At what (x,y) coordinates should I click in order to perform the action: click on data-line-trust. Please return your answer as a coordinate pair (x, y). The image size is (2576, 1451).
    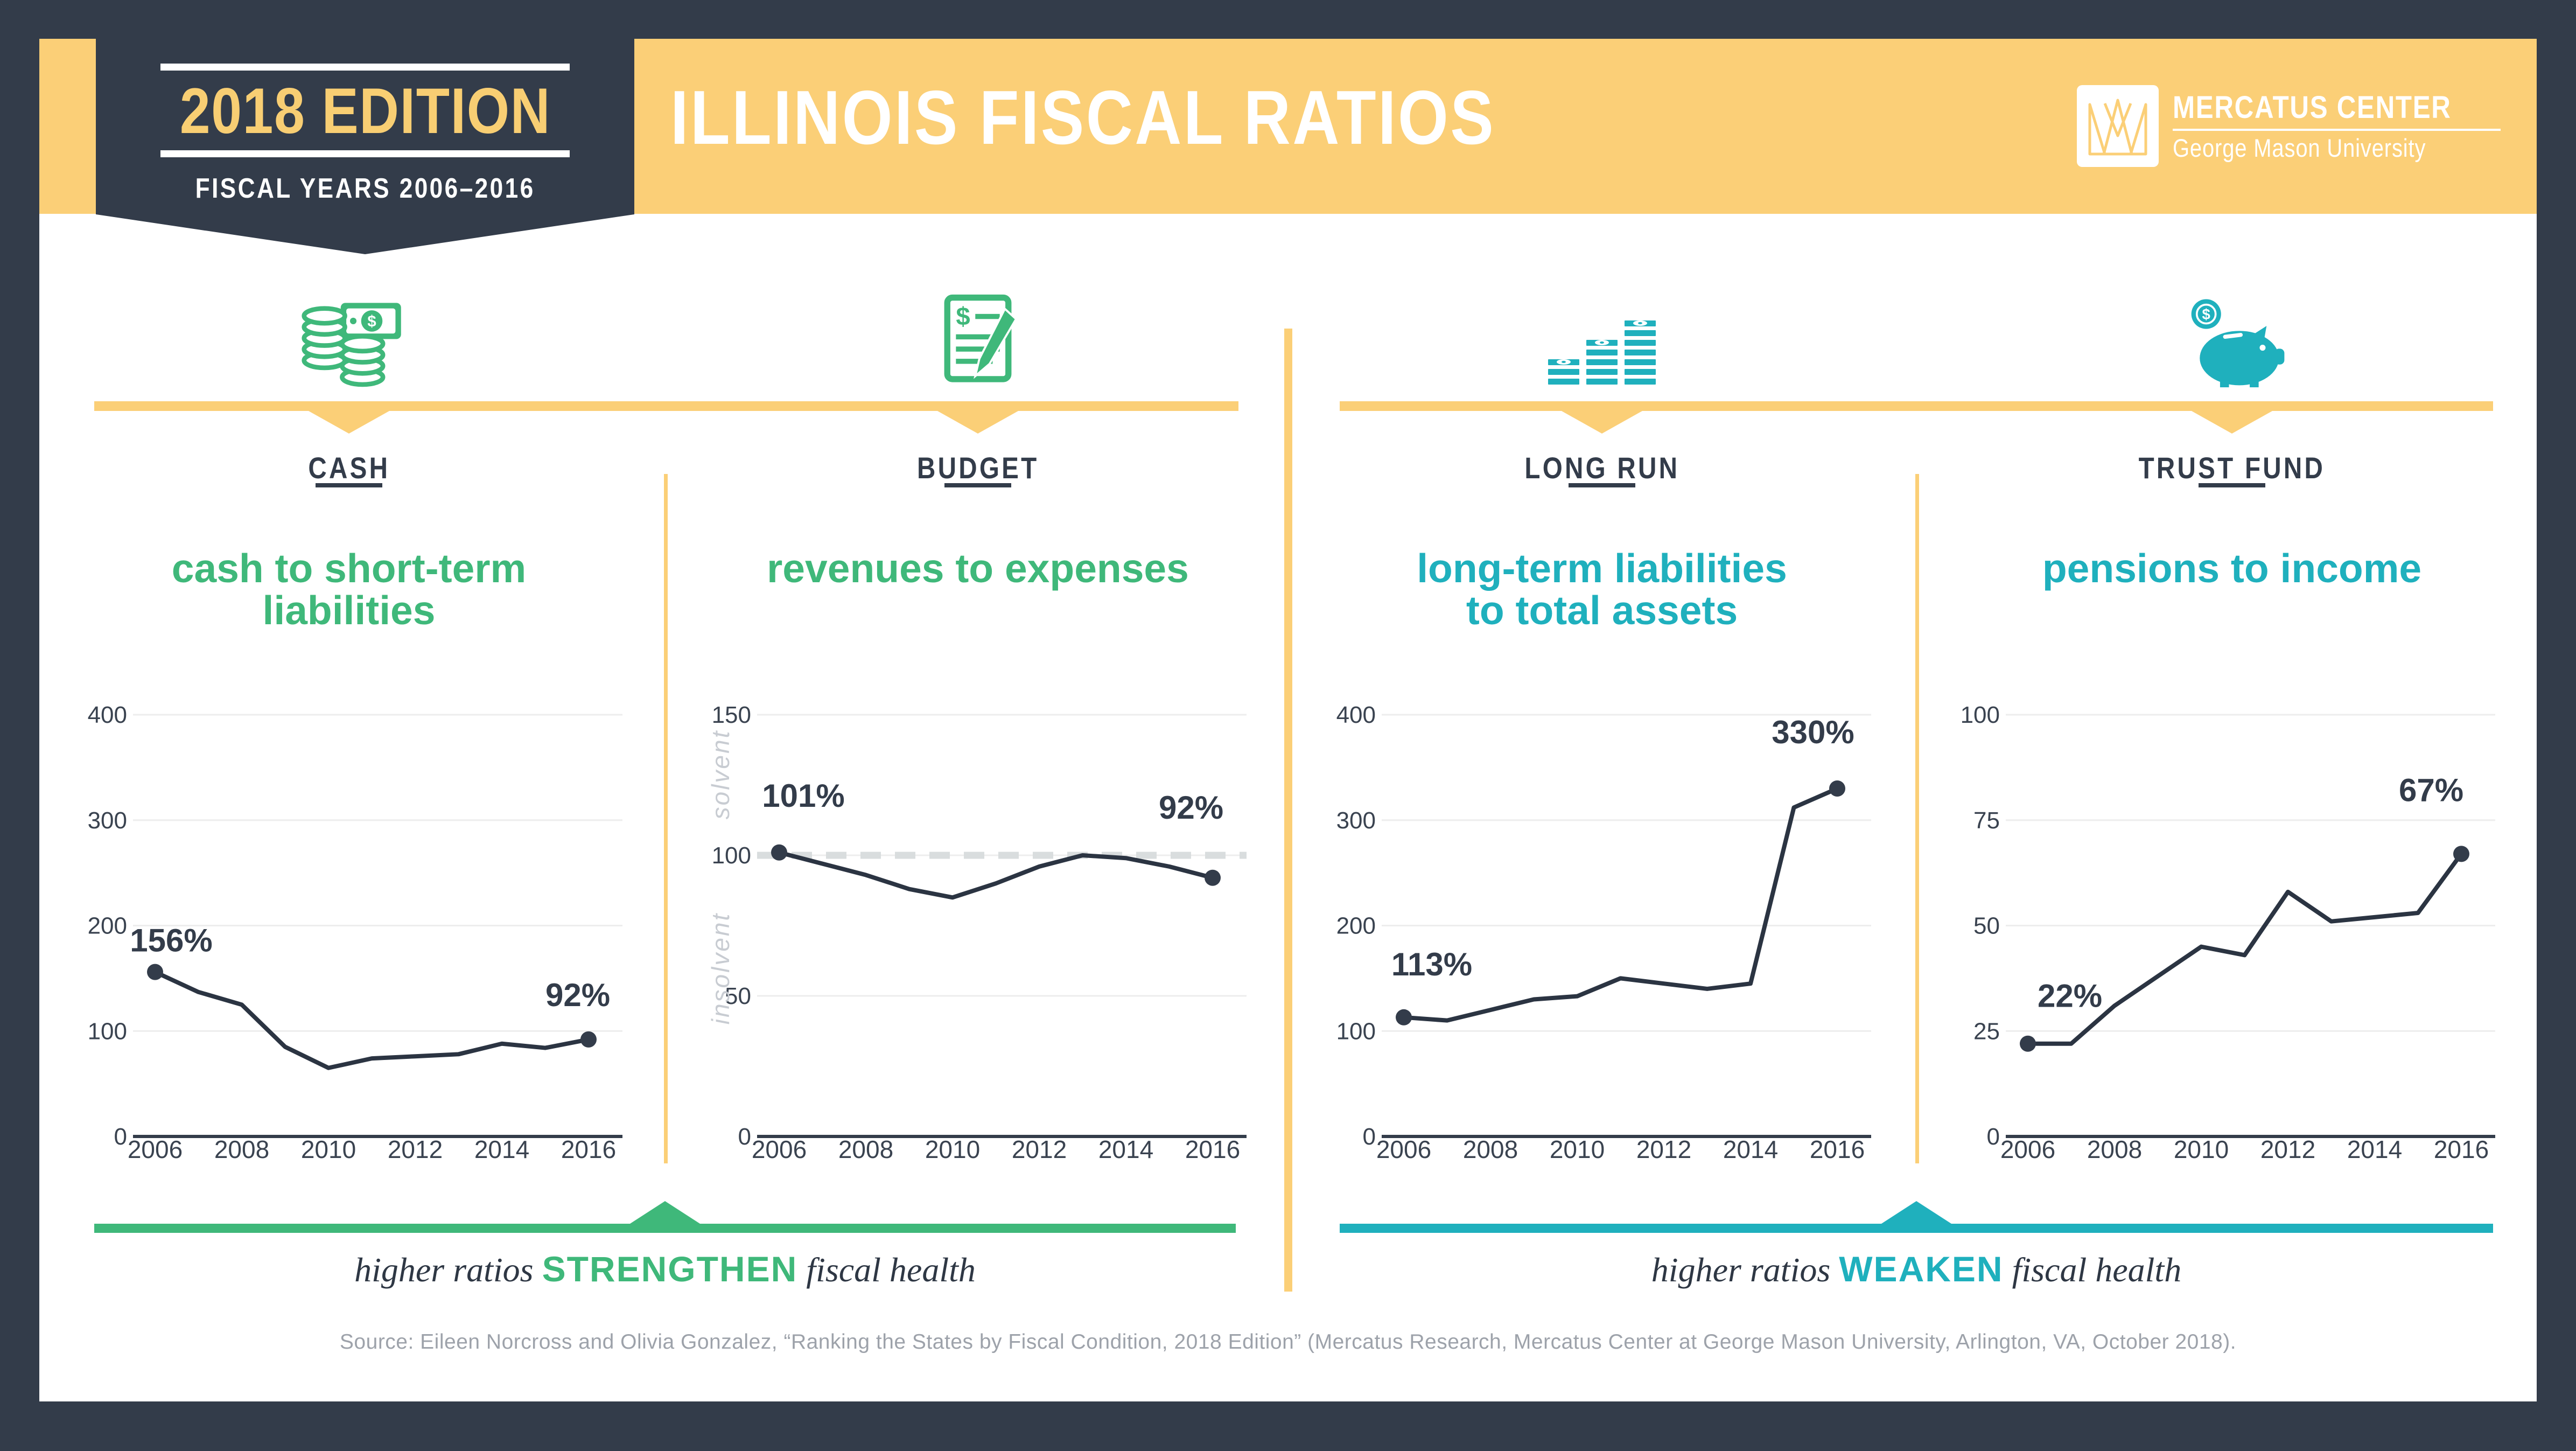
    Looking at the image, I should click on (2244, 949).